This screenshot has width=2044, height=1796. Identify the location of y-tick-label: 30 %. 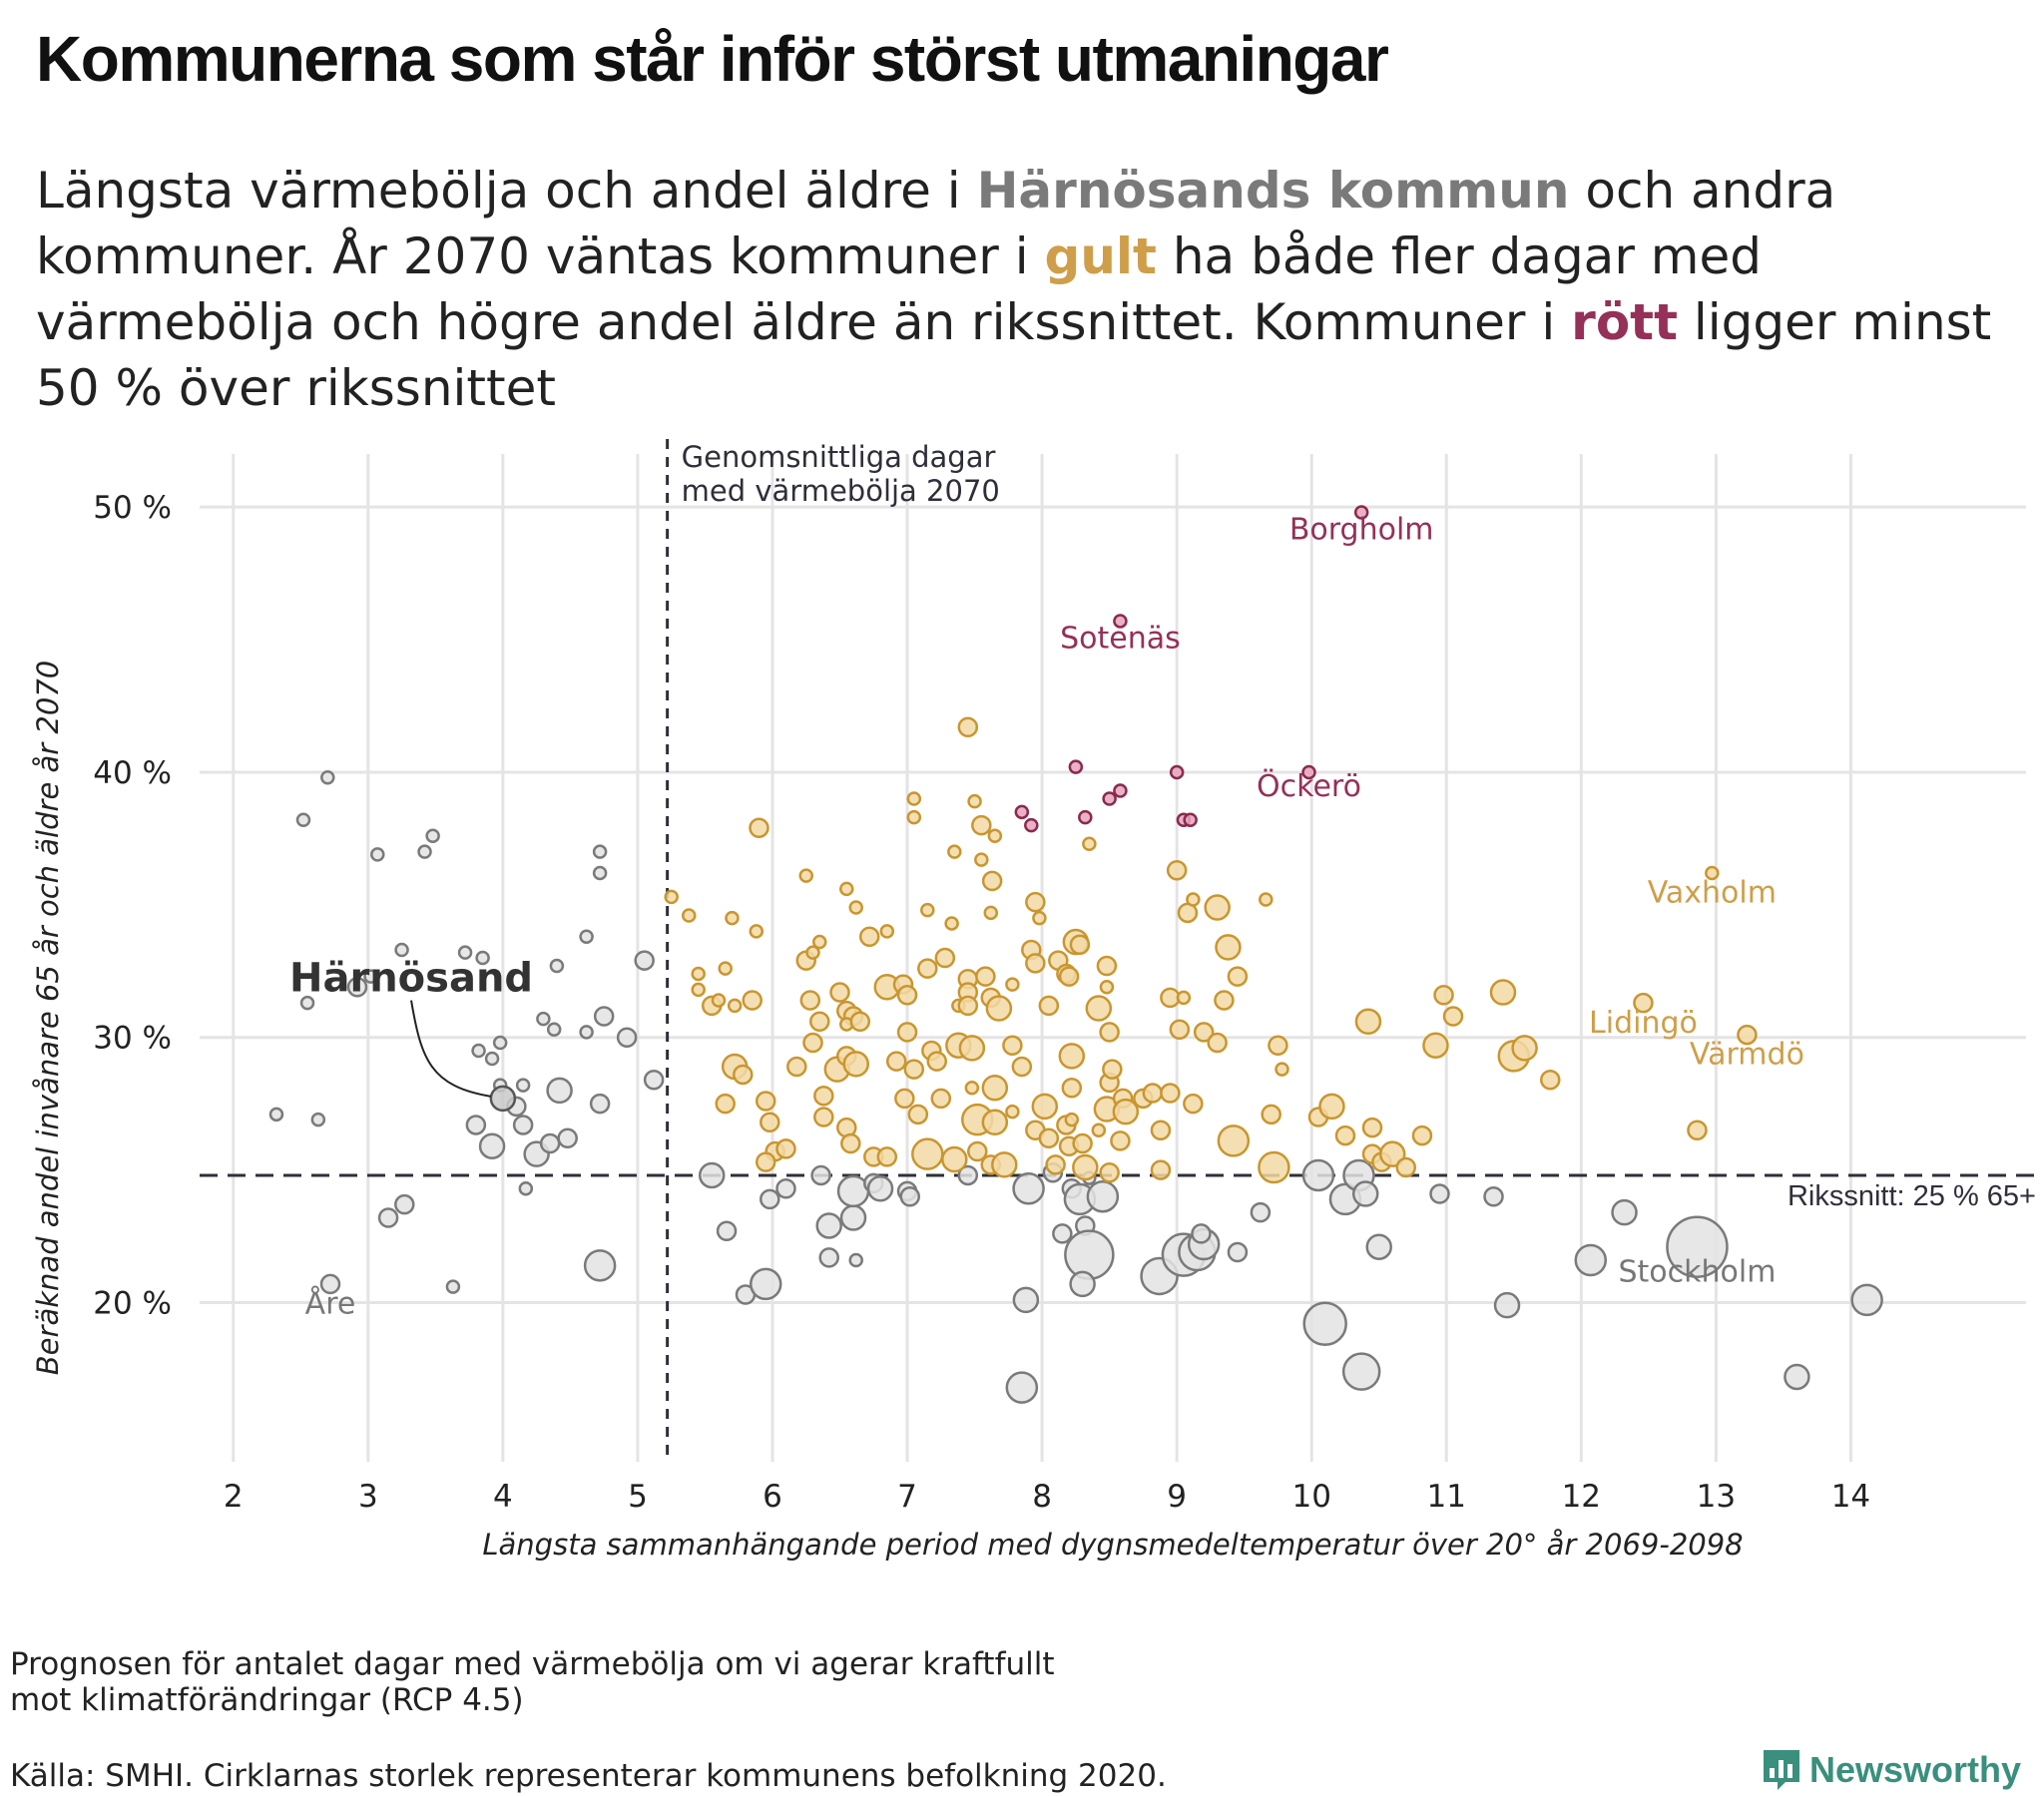
(132, 1039).